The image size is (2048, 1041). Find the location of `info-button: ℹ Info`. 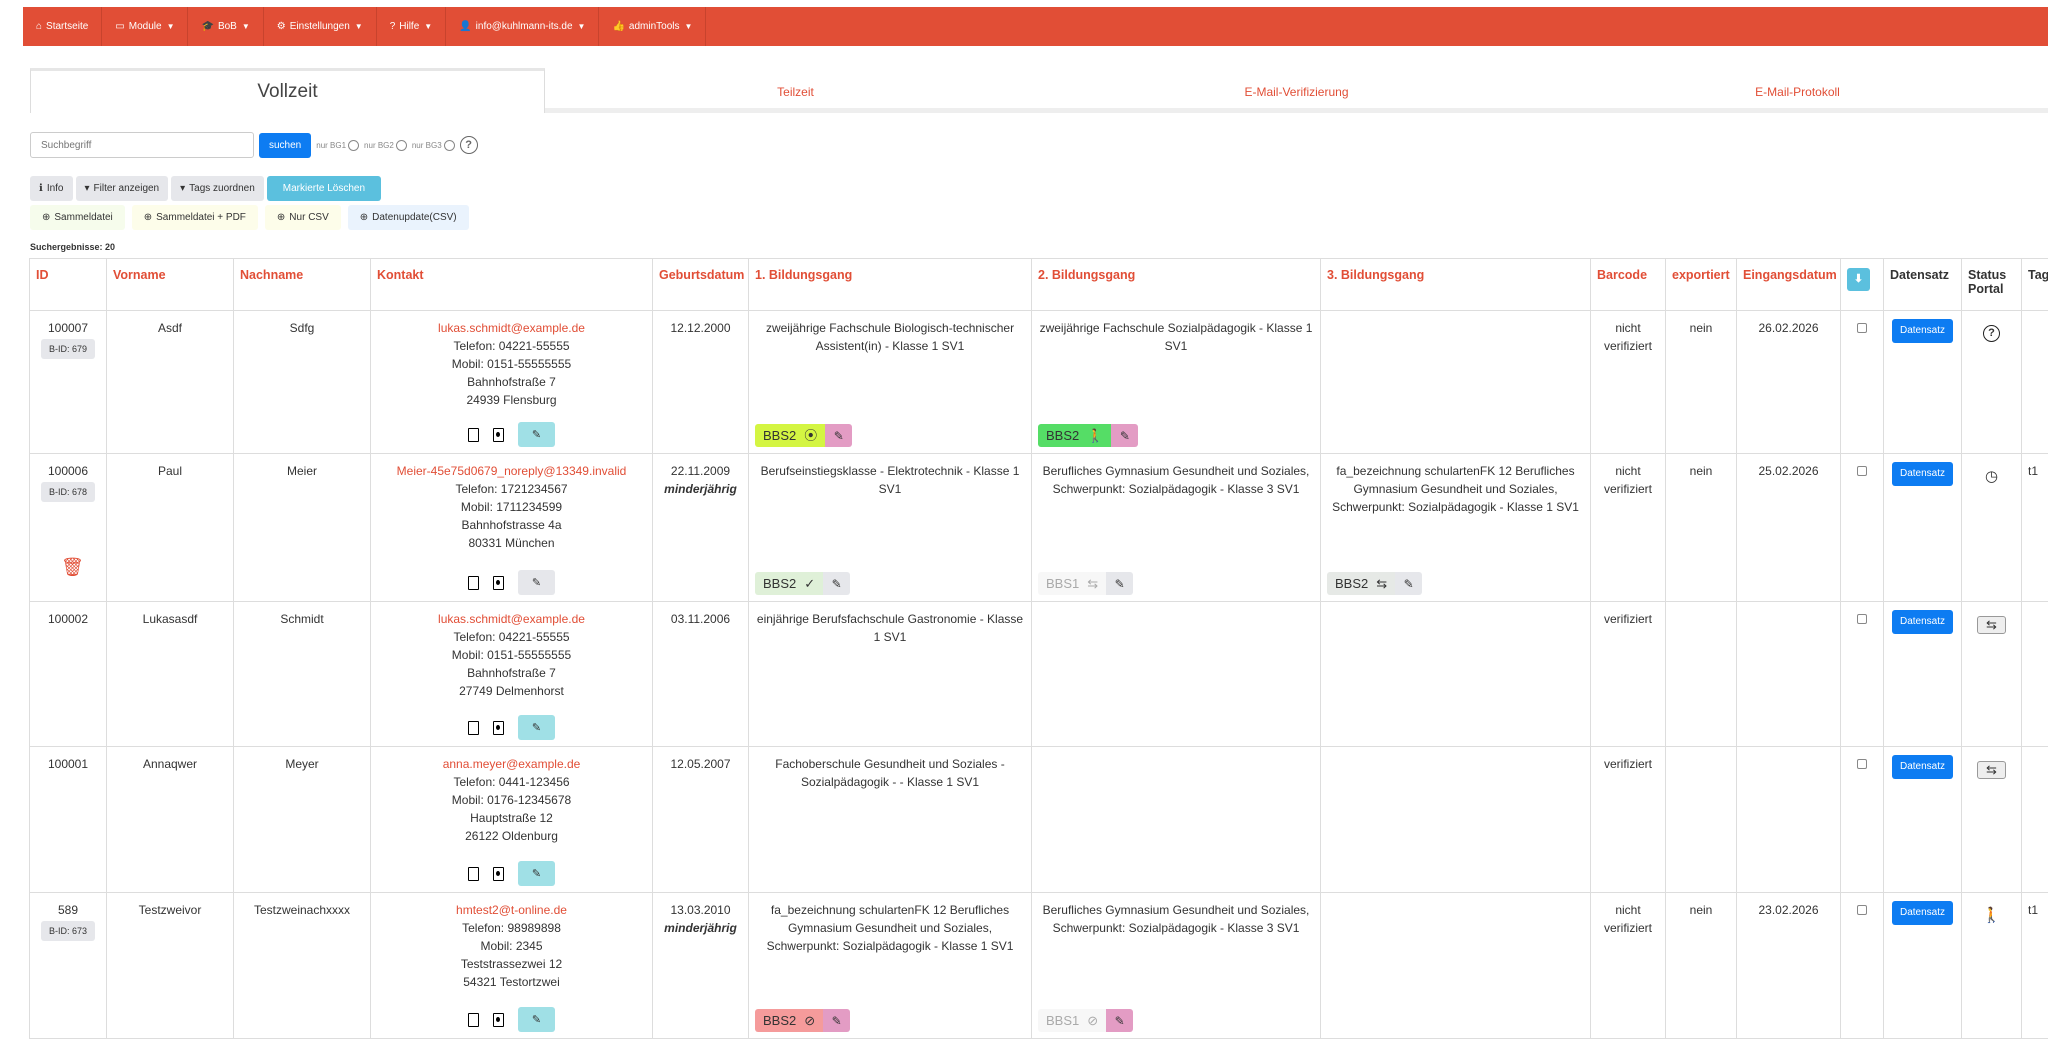

info-button: ℹ Info is located at coordinates (51, 188).